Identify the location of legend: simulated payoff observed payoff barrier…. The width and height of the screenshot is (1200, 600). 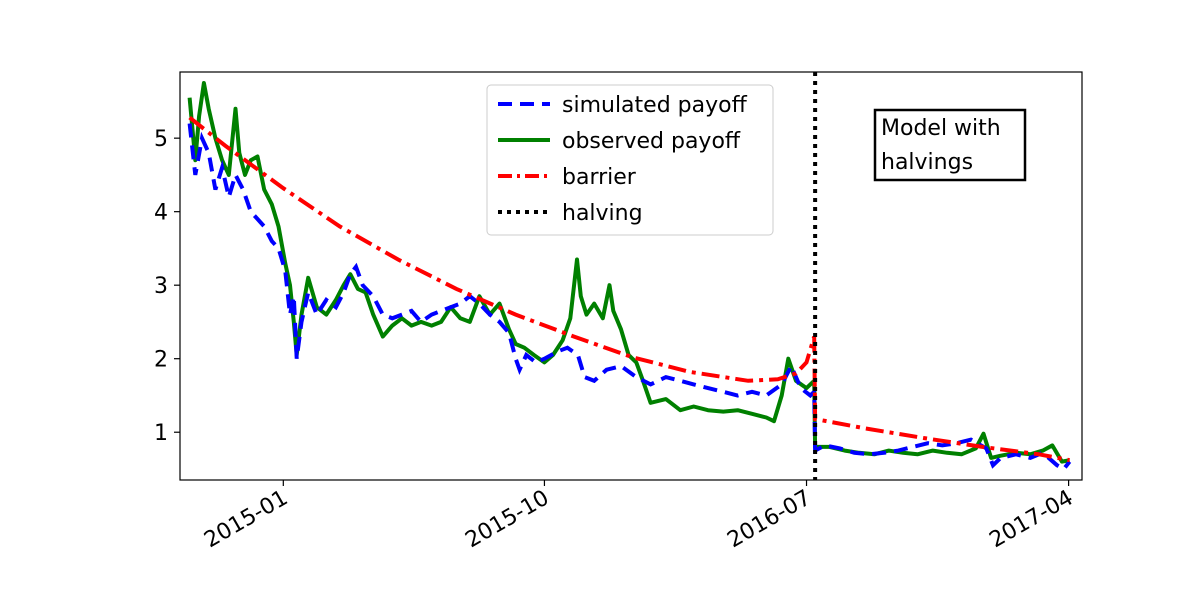
(630, 160).